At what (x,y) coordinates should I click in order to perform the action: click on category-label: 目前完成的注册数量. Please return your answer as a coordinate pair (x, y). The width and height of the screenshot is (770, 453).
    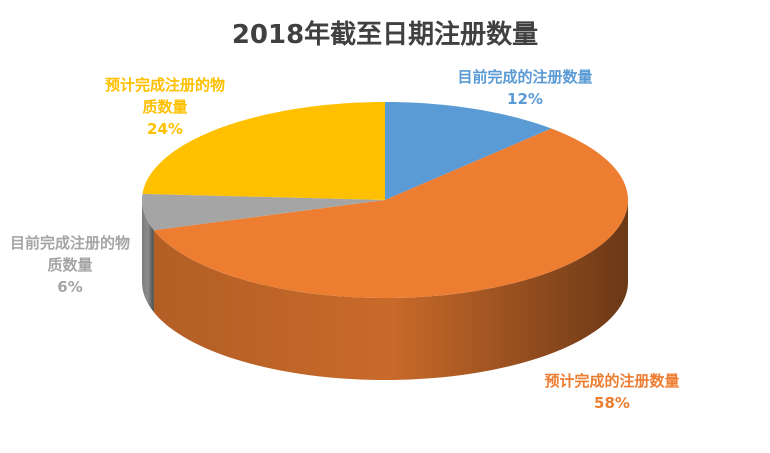
    Looking at the image, I should click on (525, 77).